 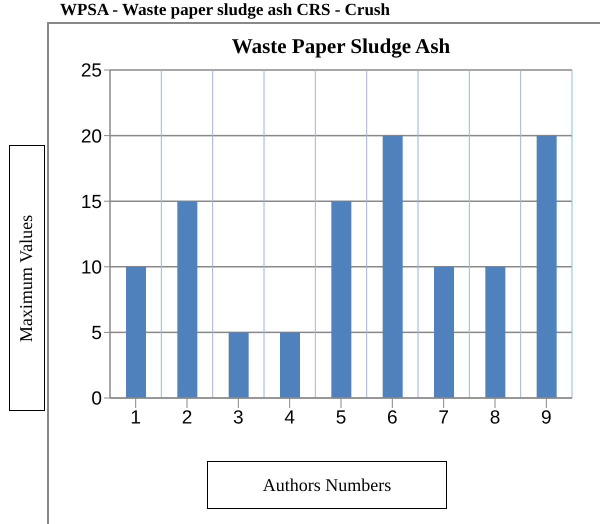 What do you see at coordinates (238, 417) in the screenshot?
I see `x-tick-label: 3` at bounding box center [238, 417].